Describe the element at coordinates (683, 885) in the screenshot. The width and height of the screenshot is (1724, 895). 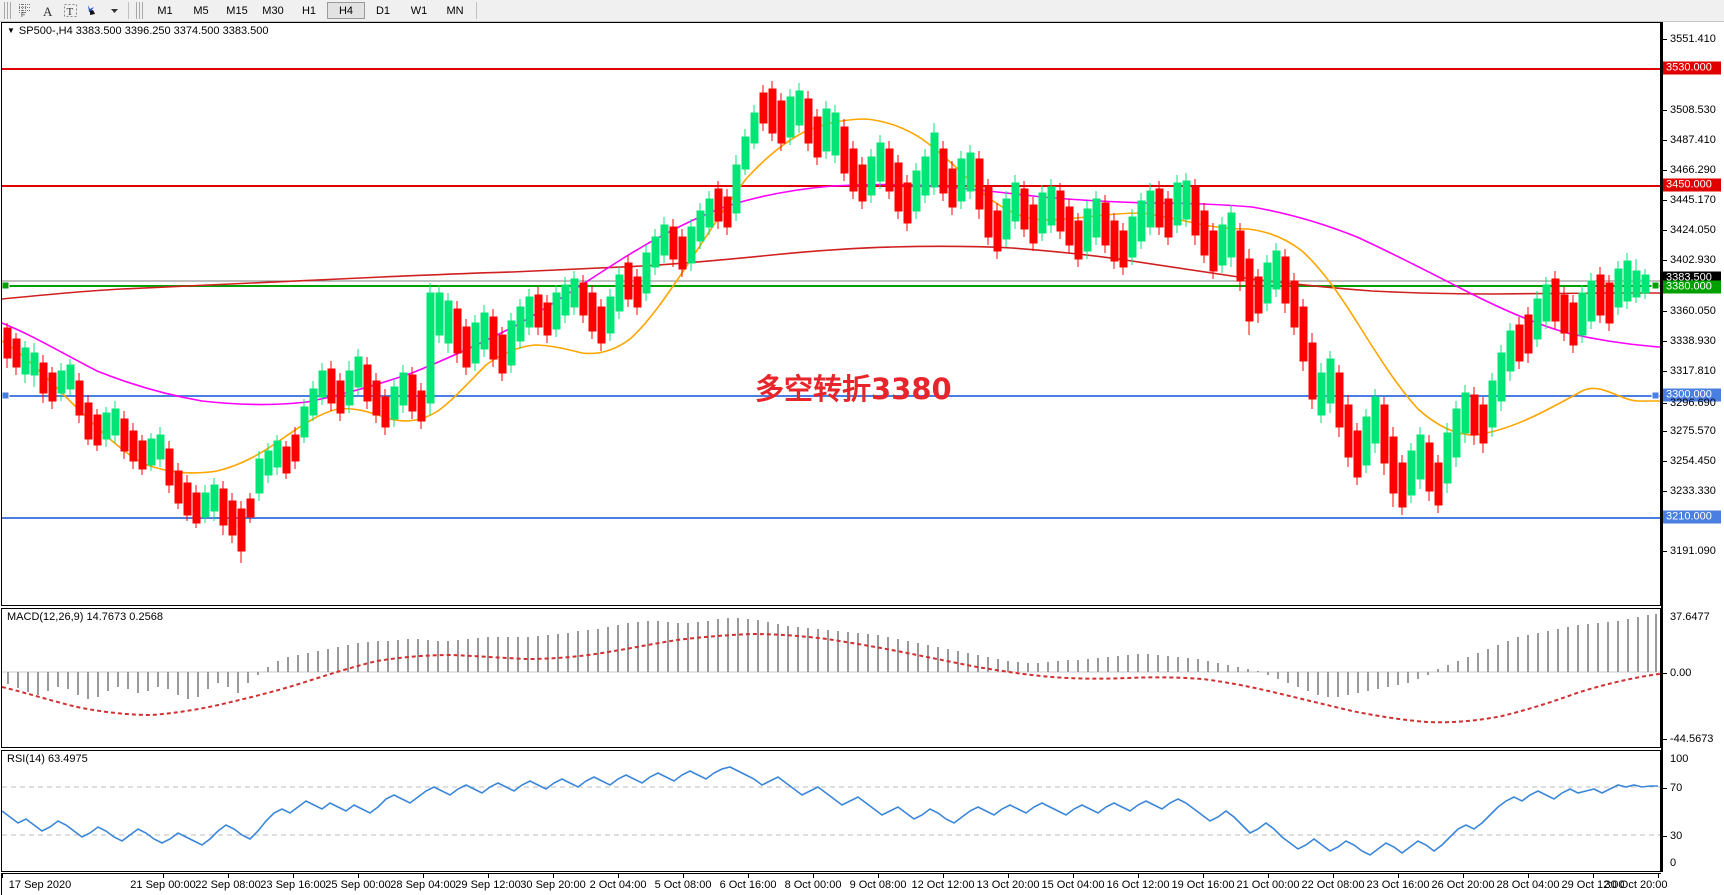
I see `time-label-9: 5 Oct 08:00` at that location.